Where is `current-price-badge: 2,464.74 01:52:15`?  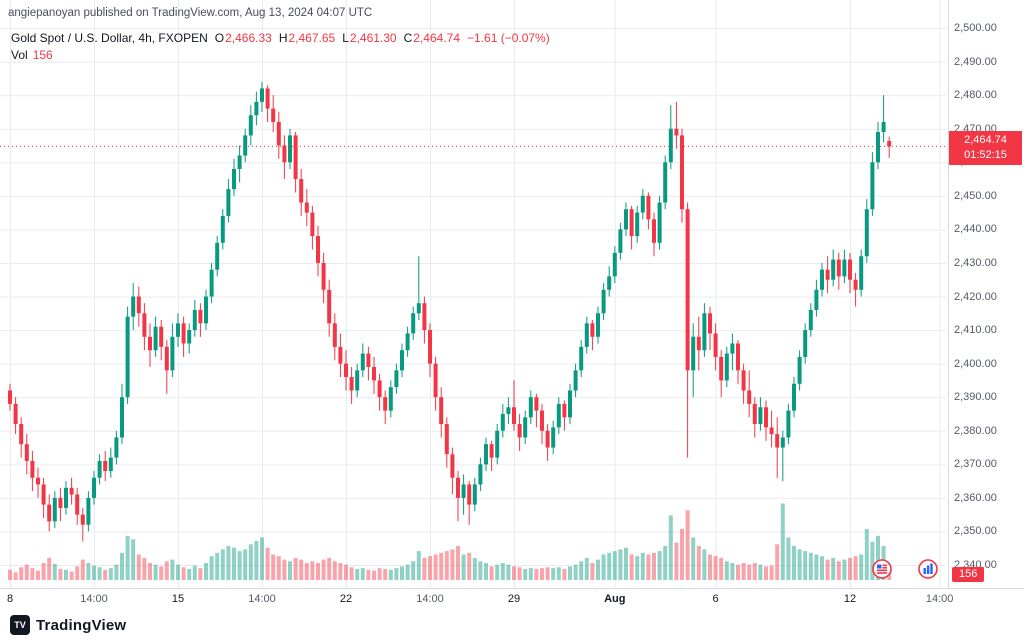
current-price-badge: 2,464.74 01:52:15 is located at coordinates (985, 148).